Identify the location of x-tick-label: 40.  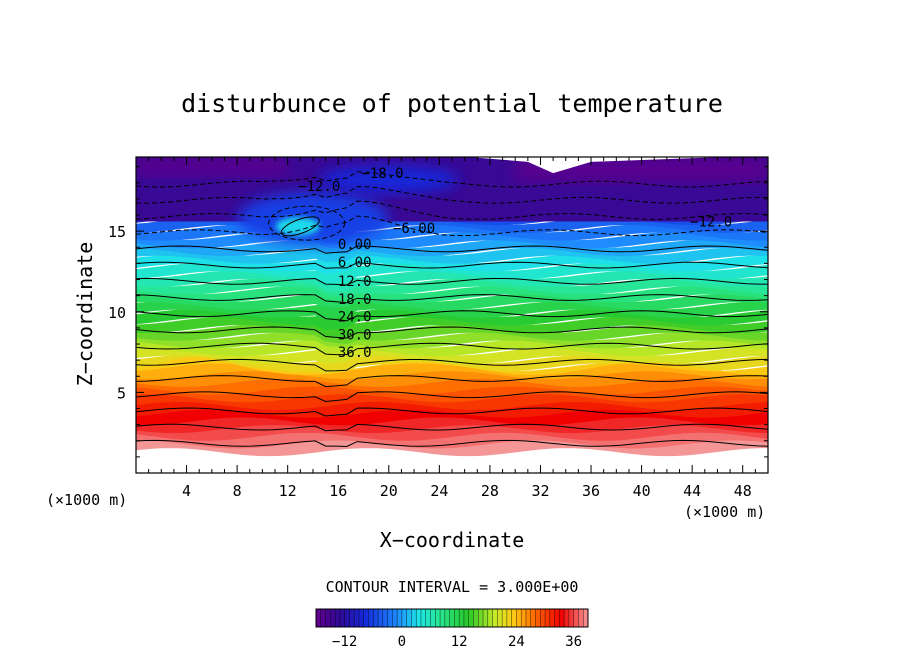
(642, 491).